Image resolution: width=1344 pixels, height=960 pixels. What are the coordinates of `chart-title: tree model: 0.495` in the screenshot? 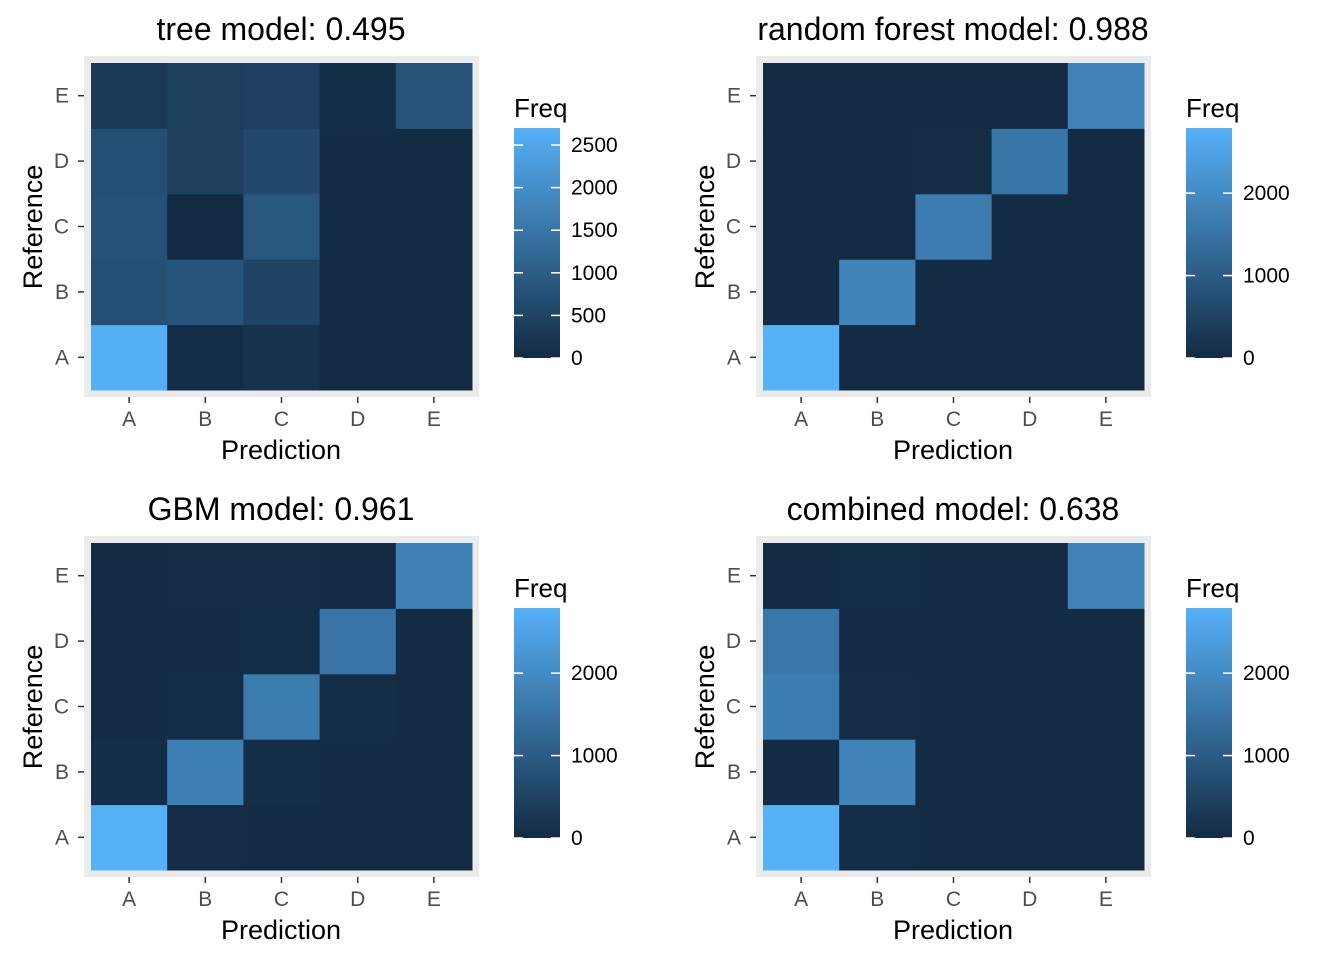 It's located at (280, 29).